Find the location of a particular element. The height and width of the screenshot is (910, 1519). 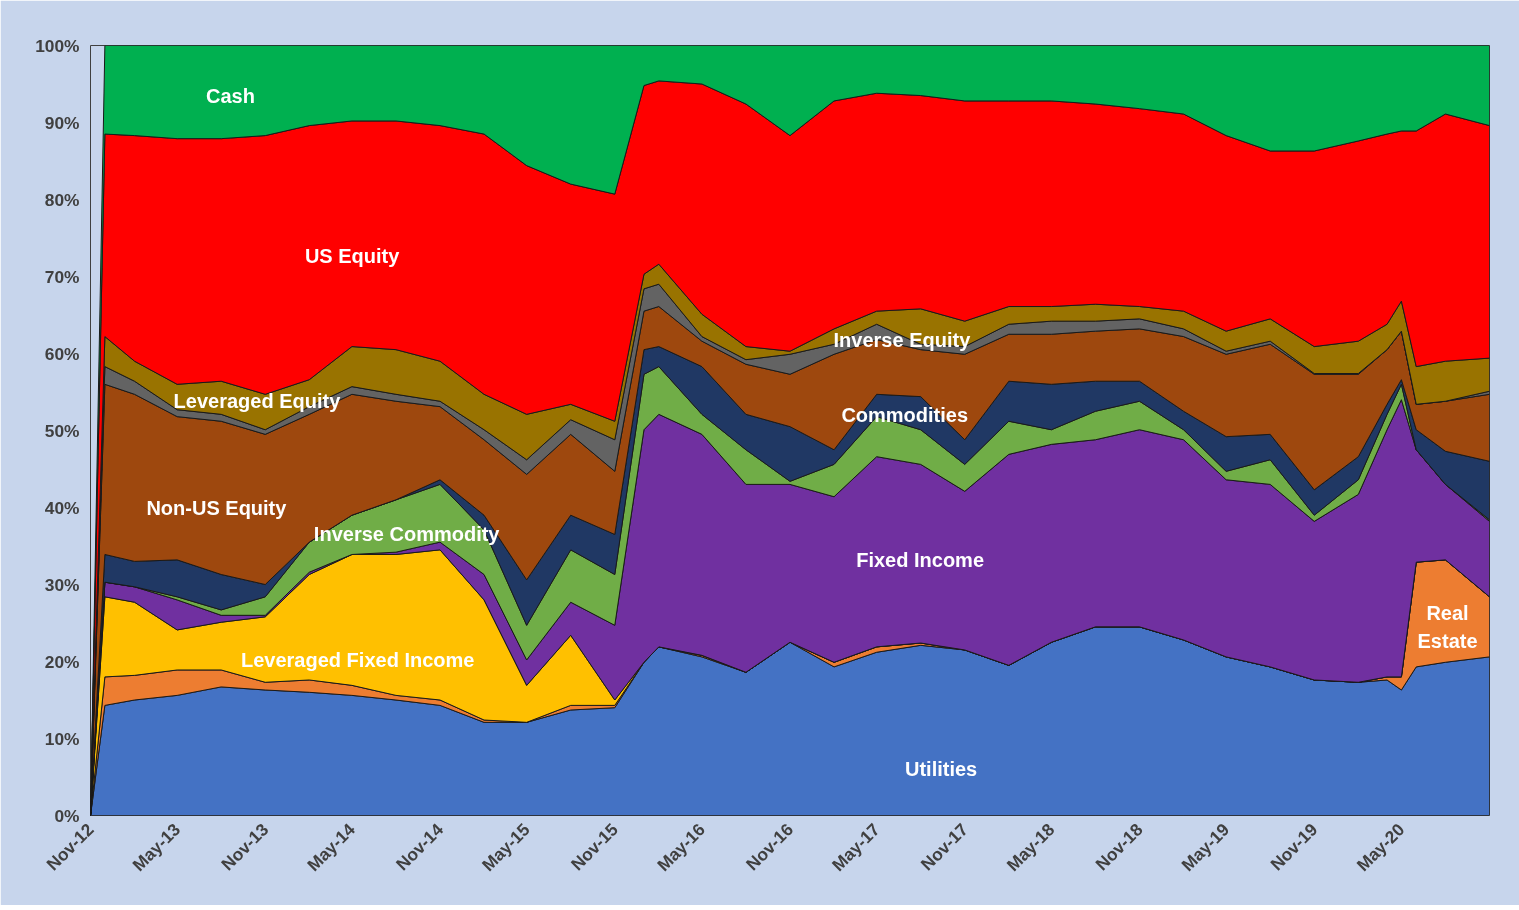

y-tick-label: 10% is located at coordinates (62, 738).